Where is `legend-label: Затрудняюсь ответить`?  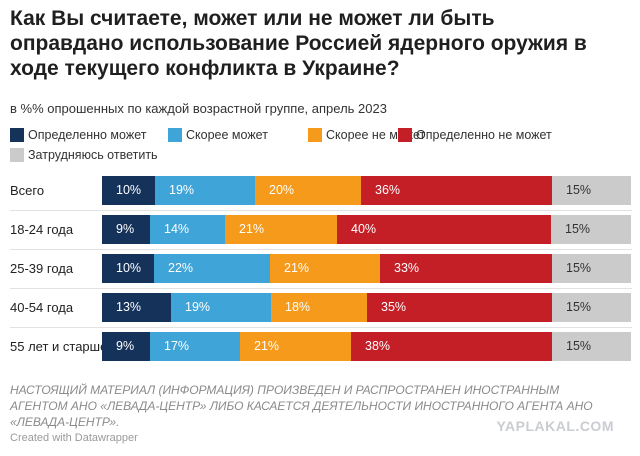 legend-label: Затрудняюсь ответить is located at coordinates (93, 155).